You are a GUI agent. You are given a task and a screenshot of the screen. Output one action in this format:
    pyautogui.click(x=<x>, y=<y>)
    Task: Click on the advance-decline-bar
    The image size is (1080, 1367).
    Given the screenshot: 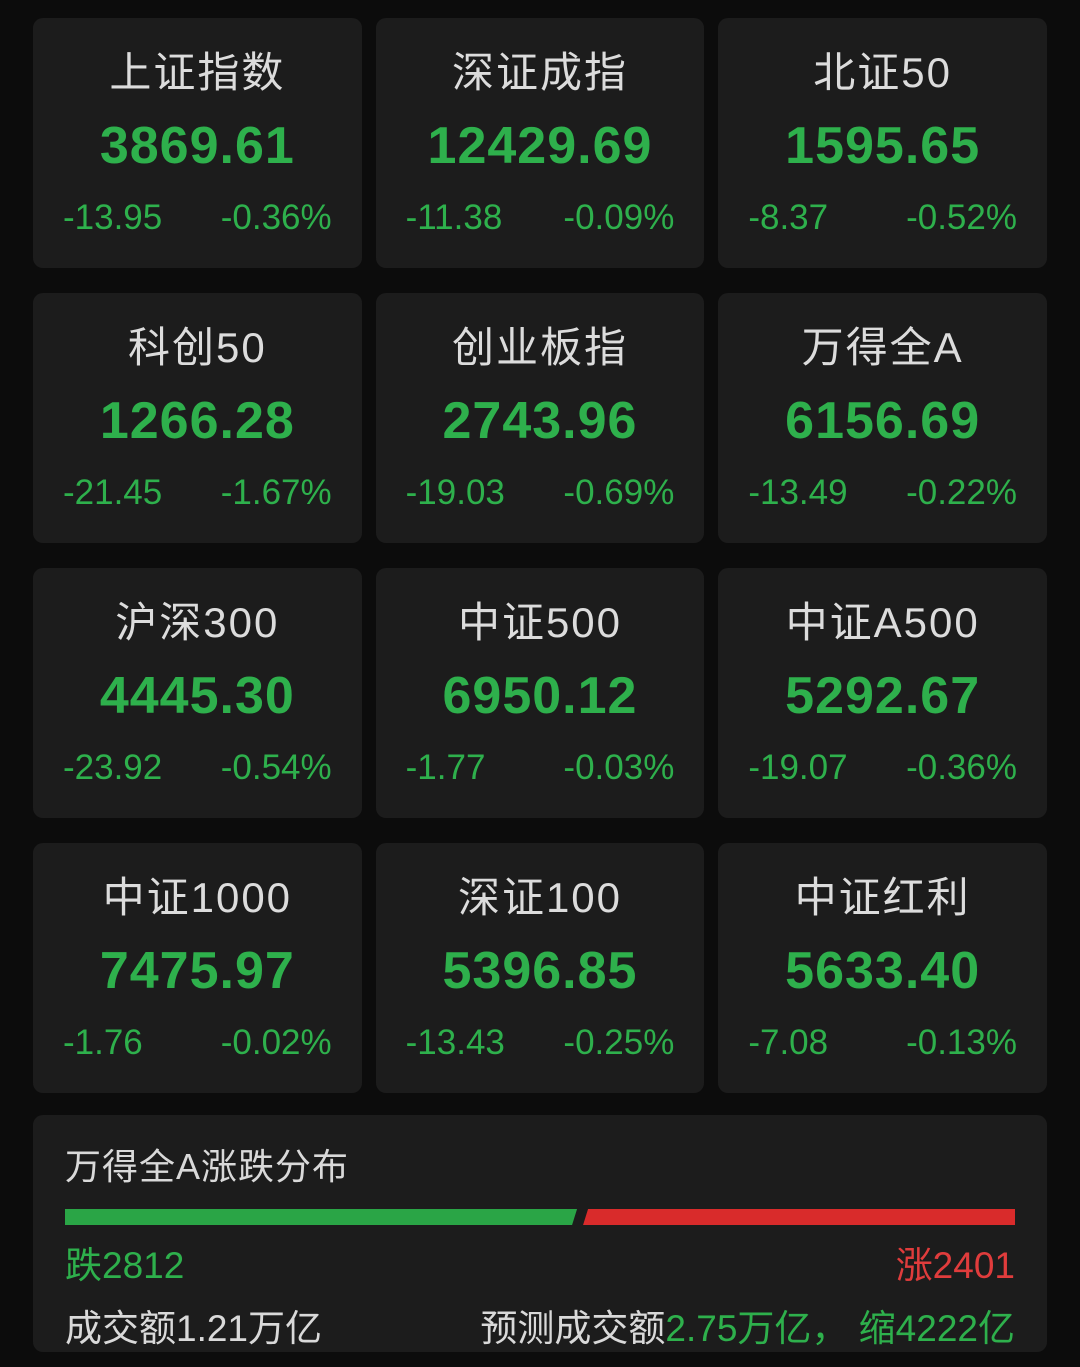 What is the action you would take?
    pyautogui.click(x=540, y=1217)
    